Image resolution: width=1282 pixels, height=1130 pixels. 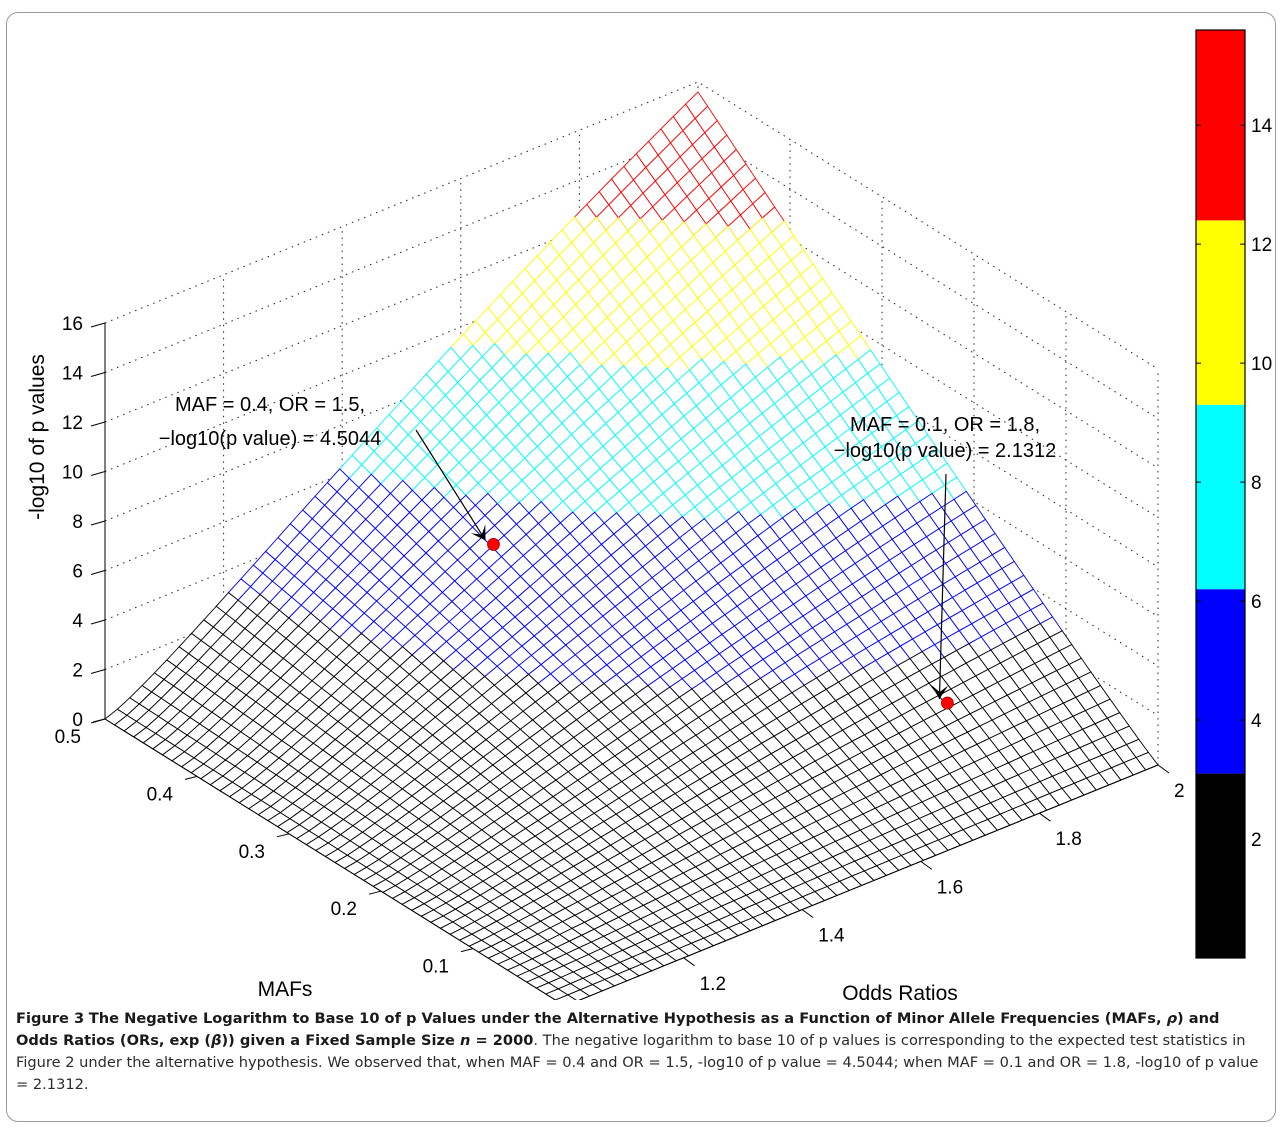 What do you see at coordinates (77, 671) in the screenshot?
I see `z-tick-label: 2` at bounding box center [77, 671].